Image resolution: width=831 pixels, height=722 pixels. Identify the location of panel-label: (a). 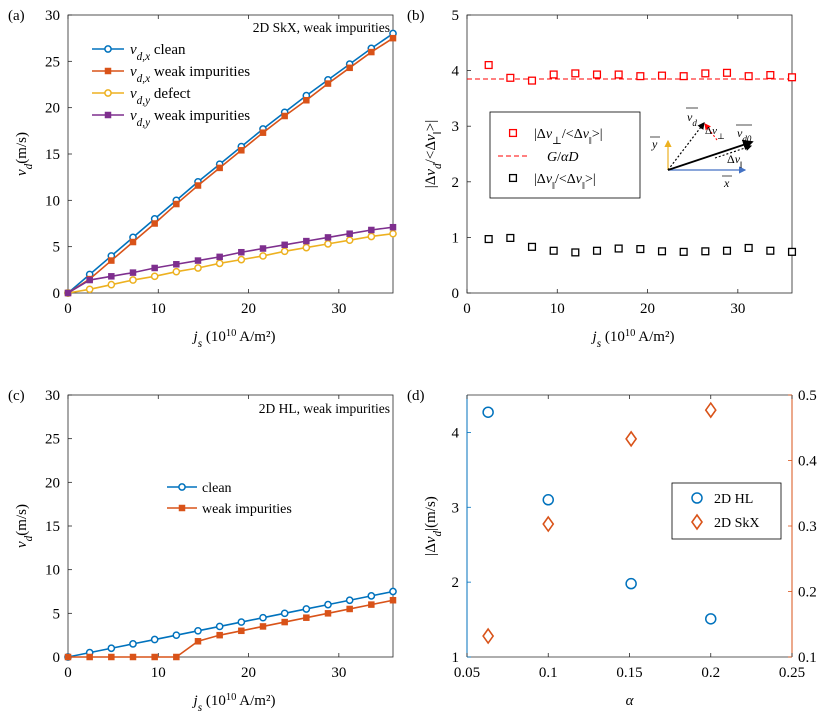
(16, 16).